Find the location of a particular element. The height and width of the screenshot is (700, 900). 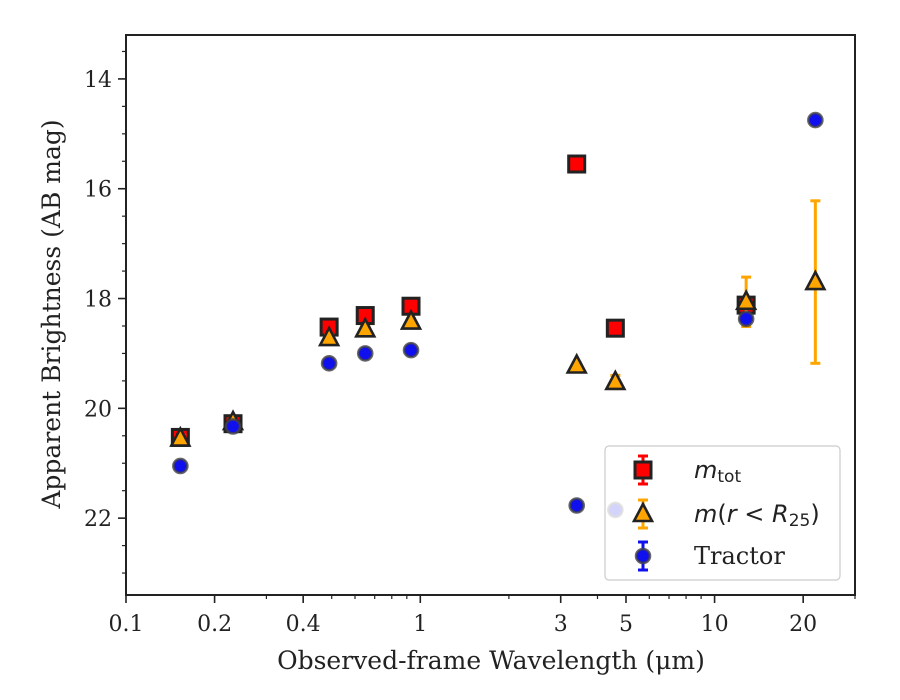

y-tick-label: 16 is located at coordinates (98, 190).